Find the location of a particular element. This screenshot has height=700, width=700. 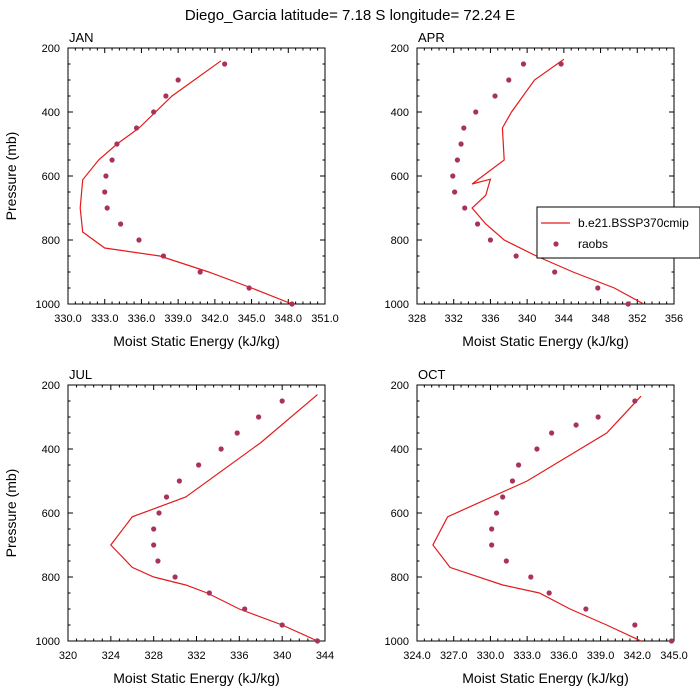

legend-box is located at coordinates (618, 232).